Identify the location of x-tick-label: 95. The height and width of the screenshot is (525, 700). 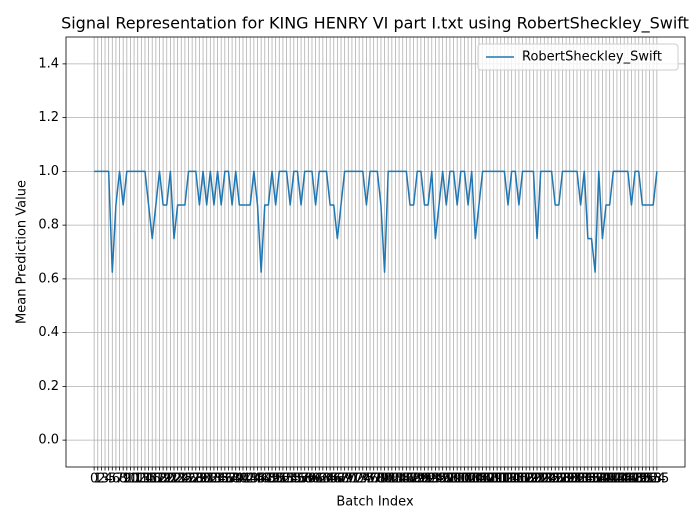
(439, 479).